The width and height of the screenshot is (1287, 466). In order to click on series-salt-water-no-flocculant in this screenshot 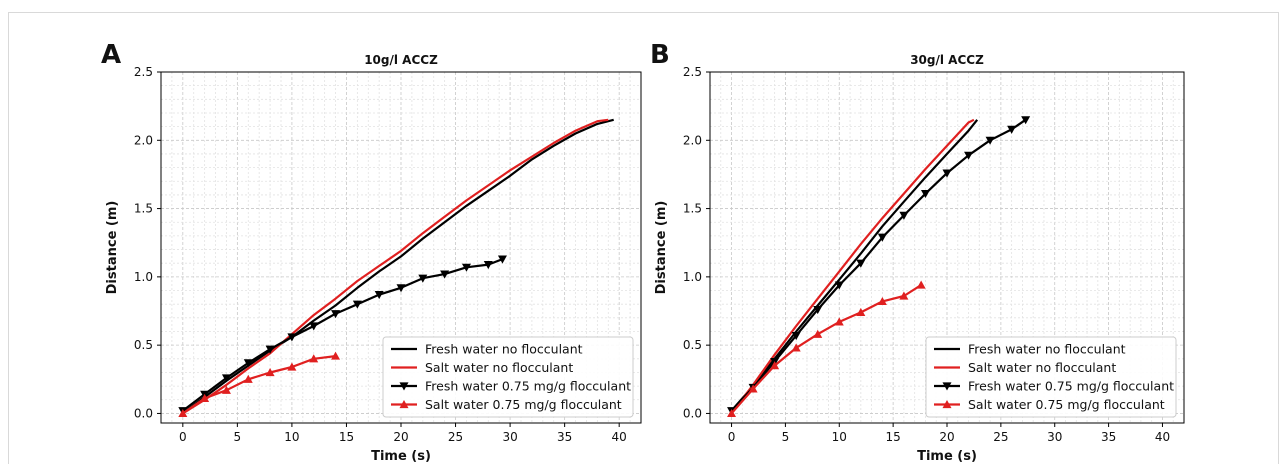, I will do `click(852, 266)`.